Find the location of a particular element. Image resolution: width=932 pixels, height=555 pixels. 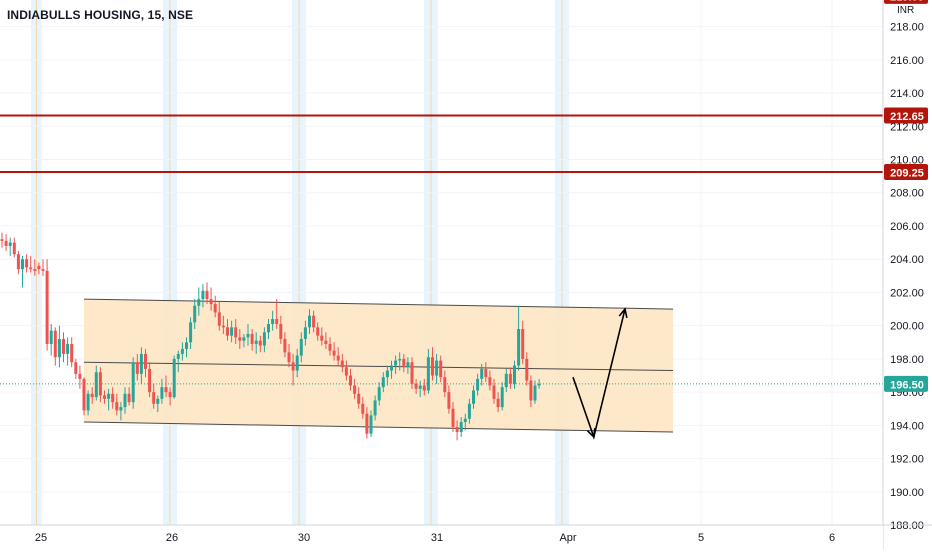

x-tick-label: 30 is located at coordinates (304, 538).